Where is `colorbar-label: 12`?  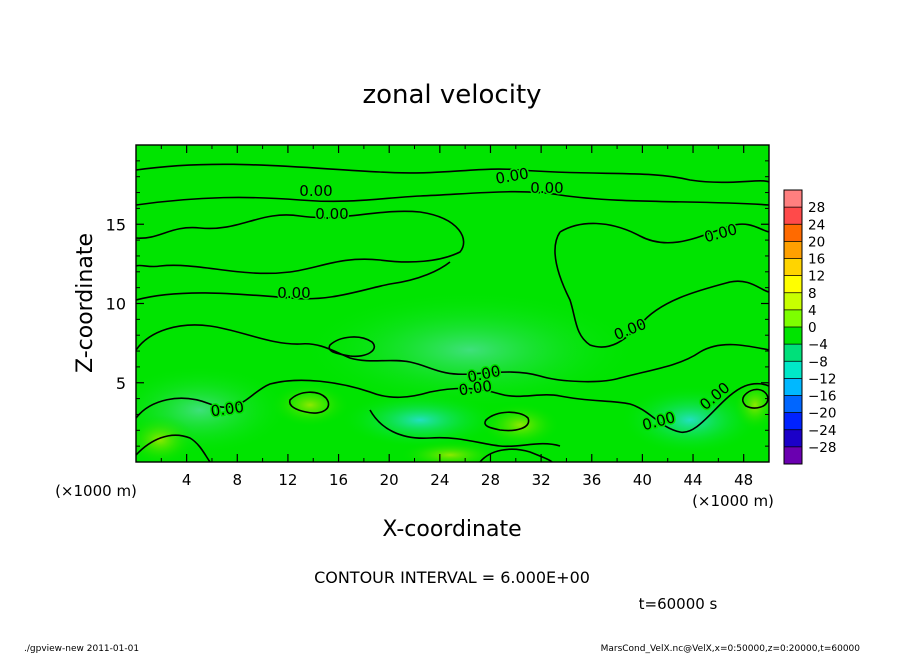
colorbar-label: 12 is located at coordinates (816, 277).